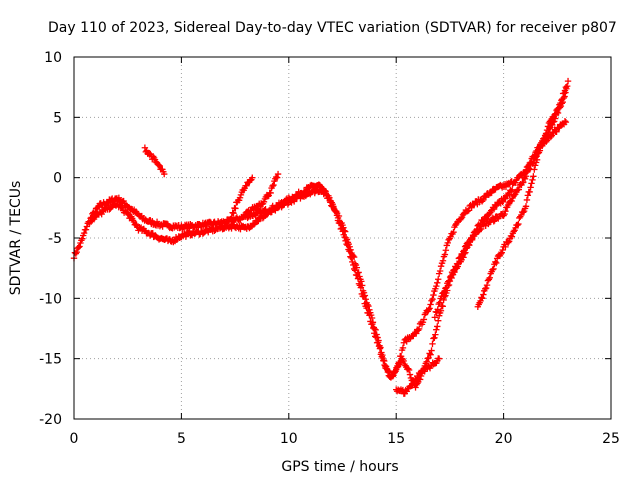  I want to click on x-tick-label: 0, so click(74, 439).